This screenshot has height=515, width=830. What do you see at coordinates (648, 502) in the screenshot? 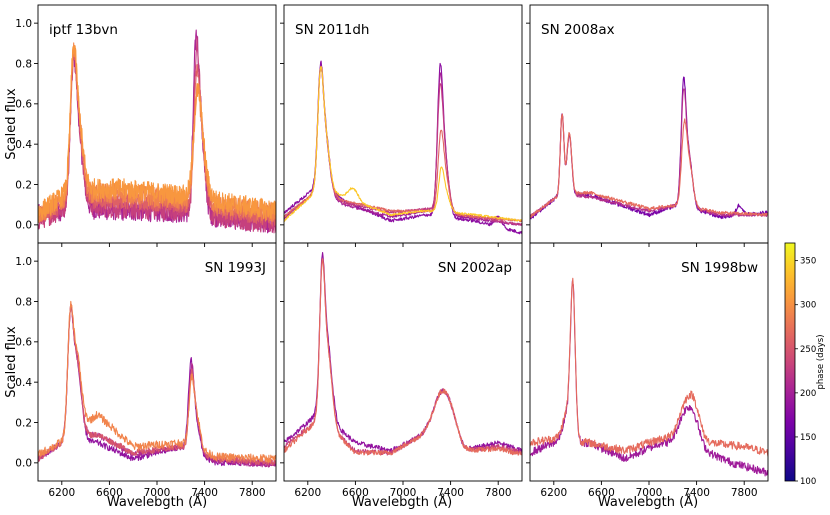
I see `x-axis-label-col3: Wavelebgth (Å)` at bounding box center [648, 502].